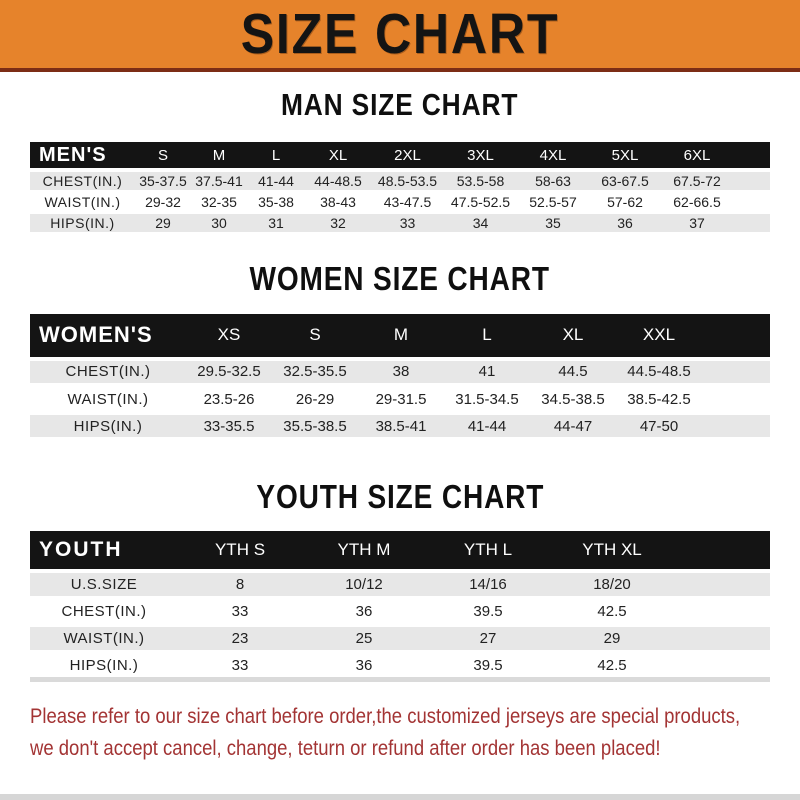  What do you see at coordinates (659, 399) in the screenshot?
I see `womens-size-value: 38.5-42.5` at bounding box center [659, 399].